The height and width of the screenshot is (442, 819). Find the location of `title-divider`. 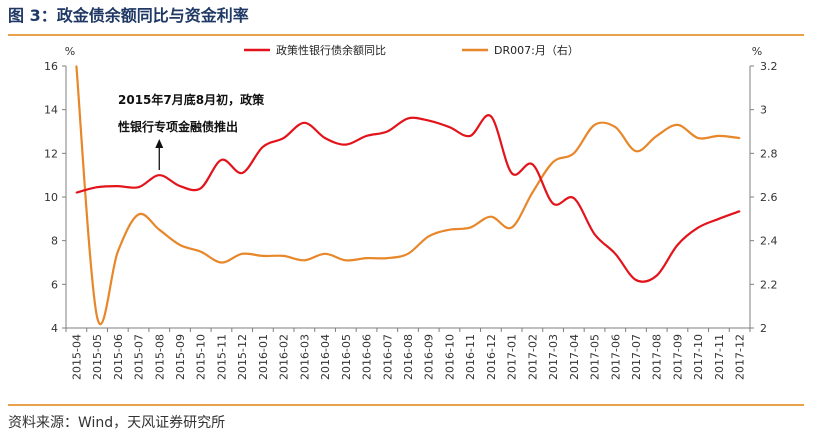

title-divider is located at coordinates (406, 35).